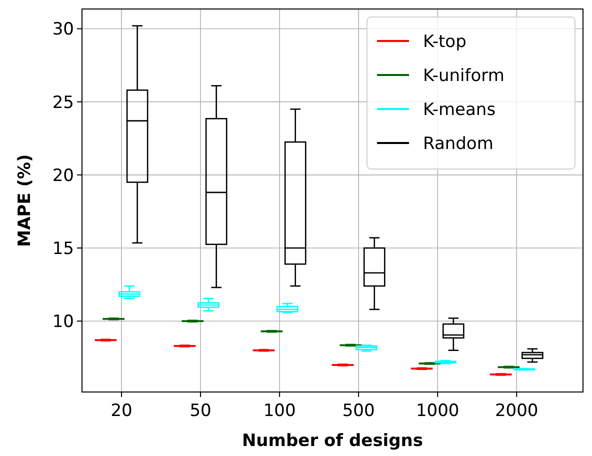 The width and height of the screenshot is (592, 456). Describe the element at coordinates (63, 248) in the screenshot. I see `y-tick-label: 15` at that location.